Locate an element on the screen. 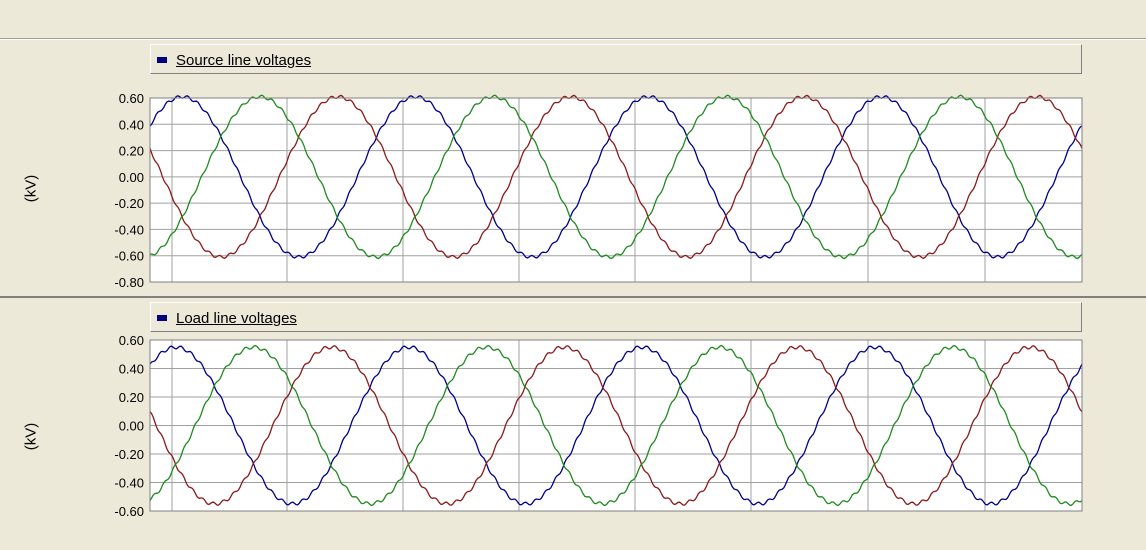  load-legend-bar: Load line voltages is located at coordinates (616, 317).